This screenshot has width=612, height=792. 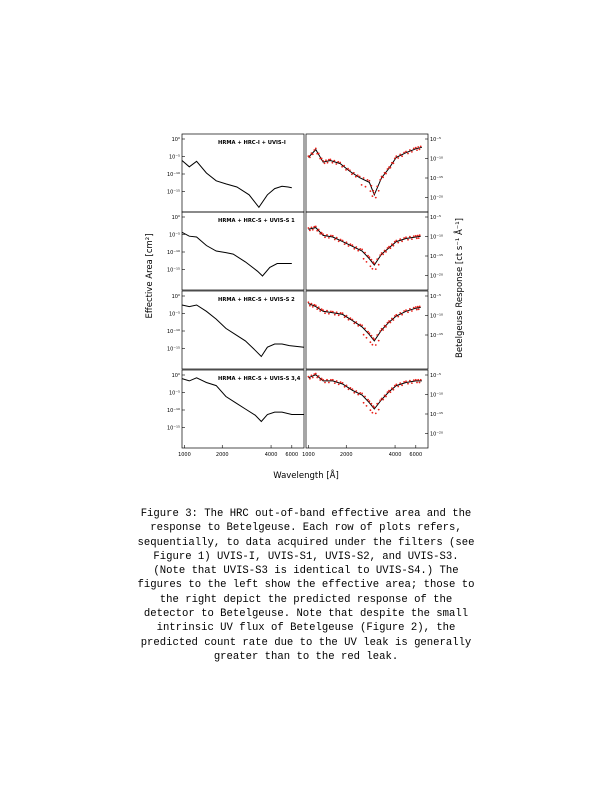 What do you see at coordinates (150, 275) in the screenshot?
I see `y-axis-label-left: Effective Area [cm²]` at bounding box center [150, 275].